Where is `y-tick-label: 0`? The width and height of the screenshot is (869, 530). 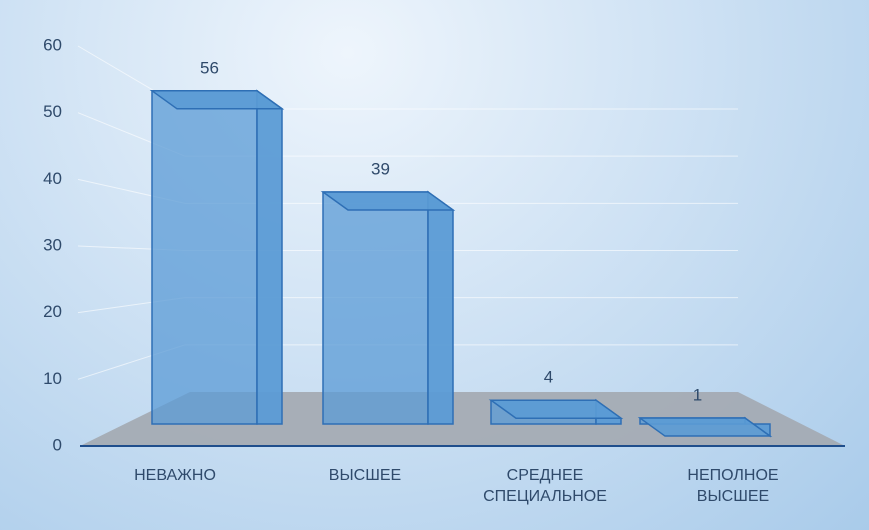 y-tick-label: 0 is located at coordinates (57, 444).